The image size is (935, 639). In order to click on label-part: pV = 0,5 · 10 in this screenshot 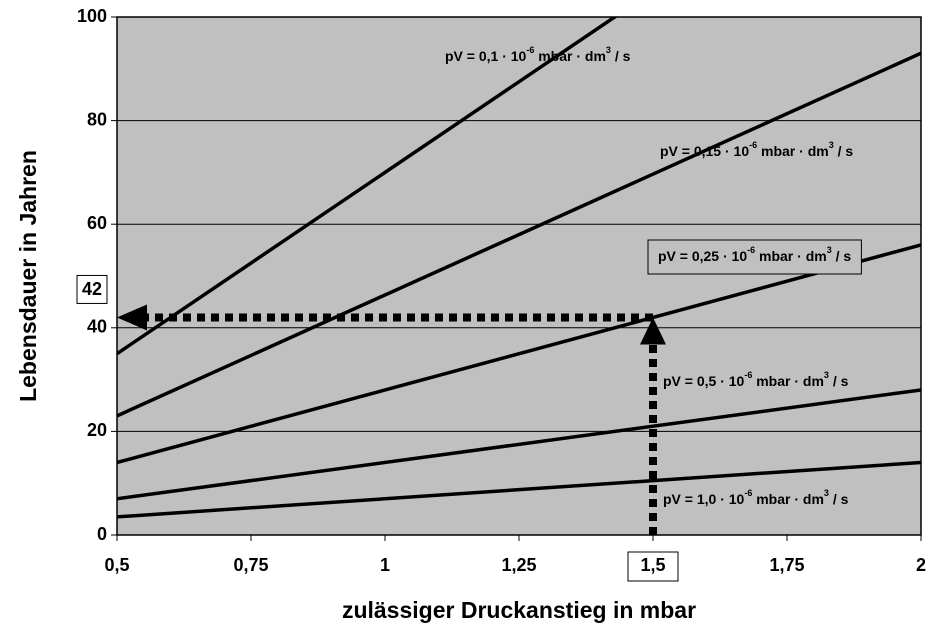, I will do `click(704, 381)`.